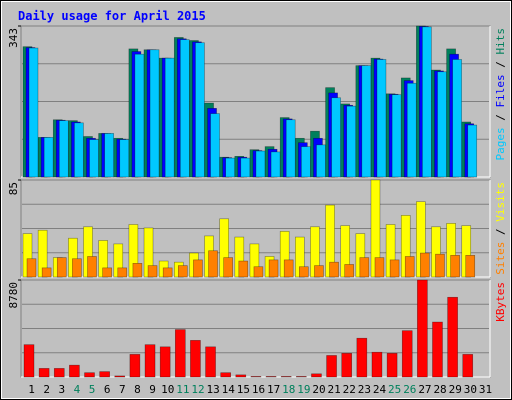 This screenshot has width=512, height=400. What do you see at coordinates (182, 389) in the screenshot?
I see `x-tick-label: 11` at bounding box center [182, 389].